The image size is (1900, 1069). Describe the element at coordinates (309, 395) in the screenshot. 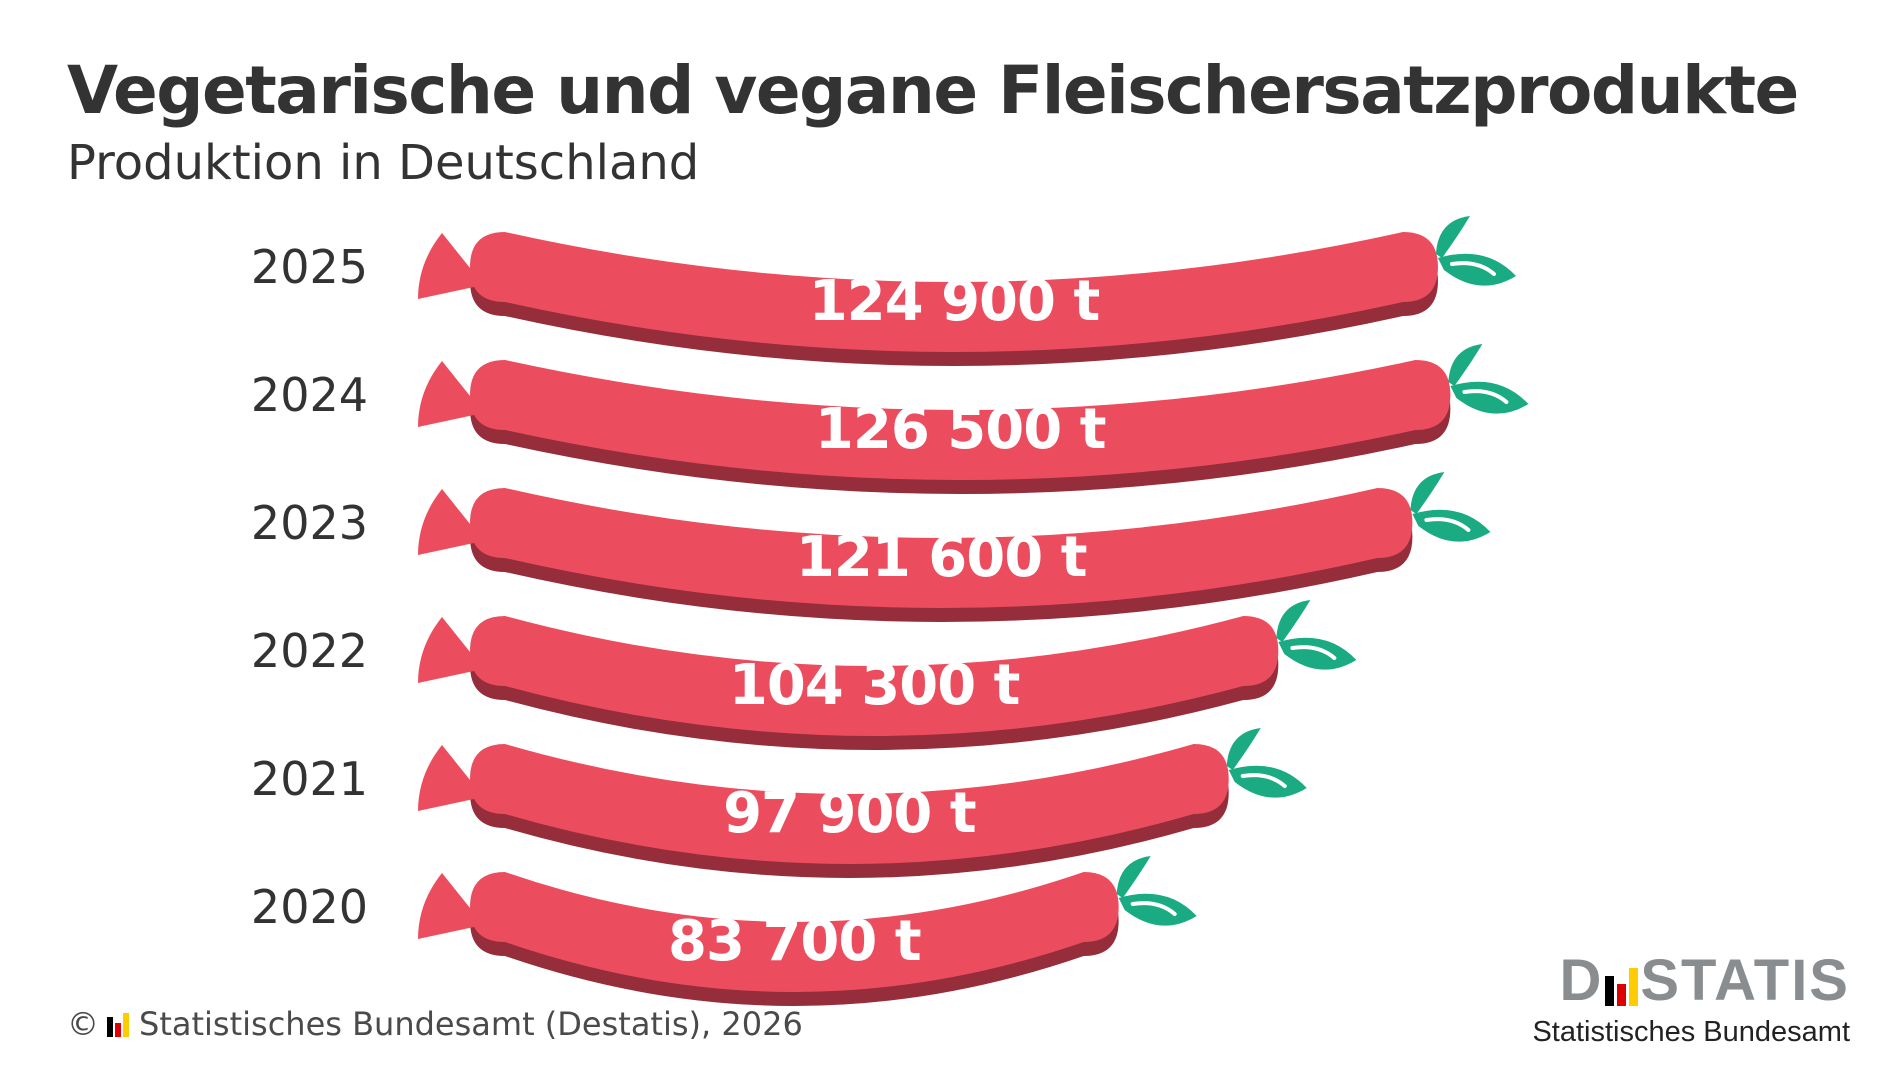

I see `year-label-2024: 2024` at that location.